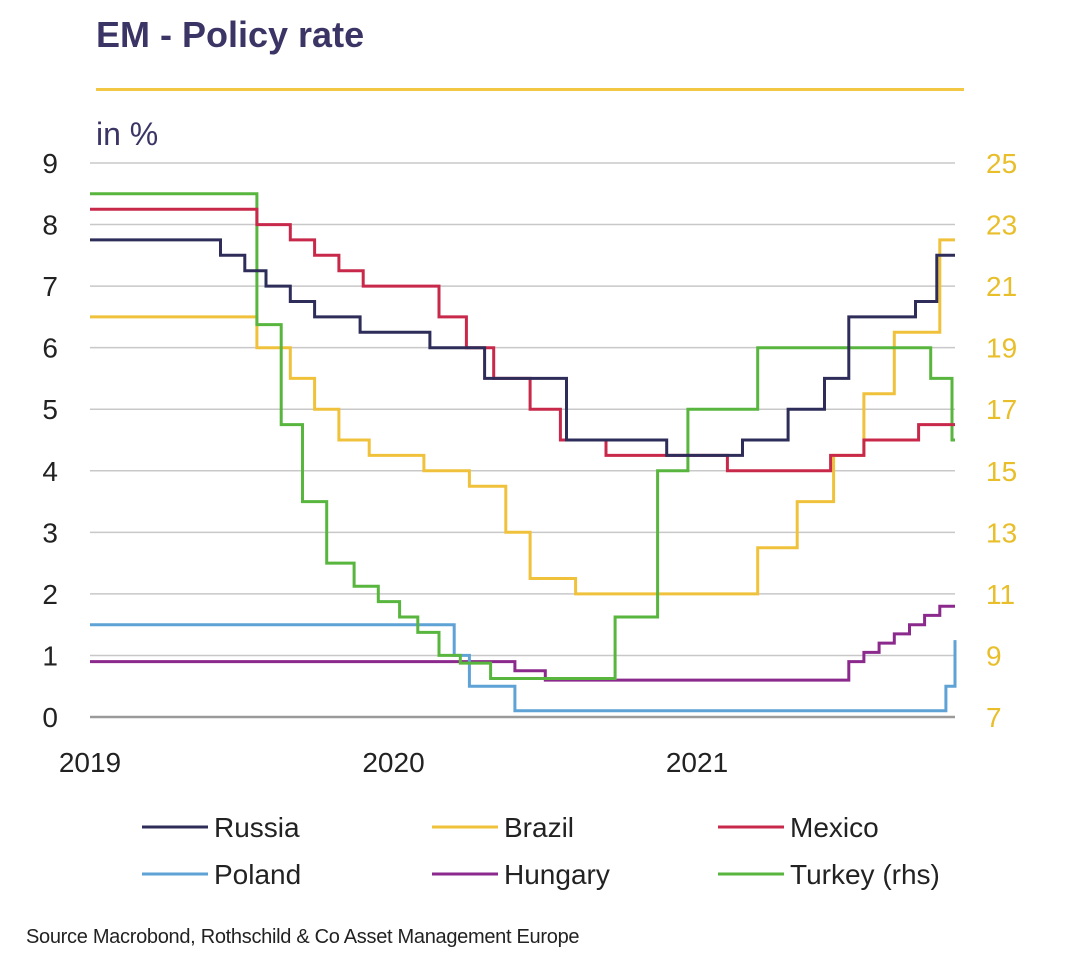  Describe the element at coordinates (1001, 225) in the screenshot. I see `y-right-tick-label: 23` at that location.